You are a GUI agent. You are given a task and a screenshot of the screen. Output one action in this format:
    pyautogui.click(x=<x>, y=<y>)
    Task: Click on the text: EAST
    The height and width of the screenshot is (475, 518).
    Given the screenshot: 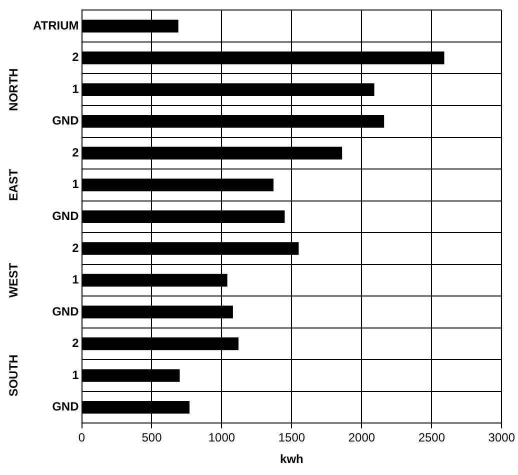 What is the action you would take?
    pyautogui.click(x=13, y=184)
    